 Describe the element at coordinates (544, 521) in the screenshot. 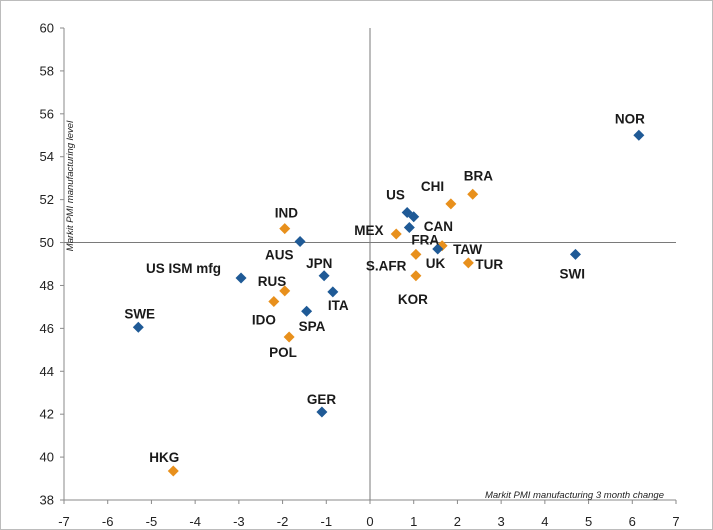

I see `x-tick-label: 4` at that location.